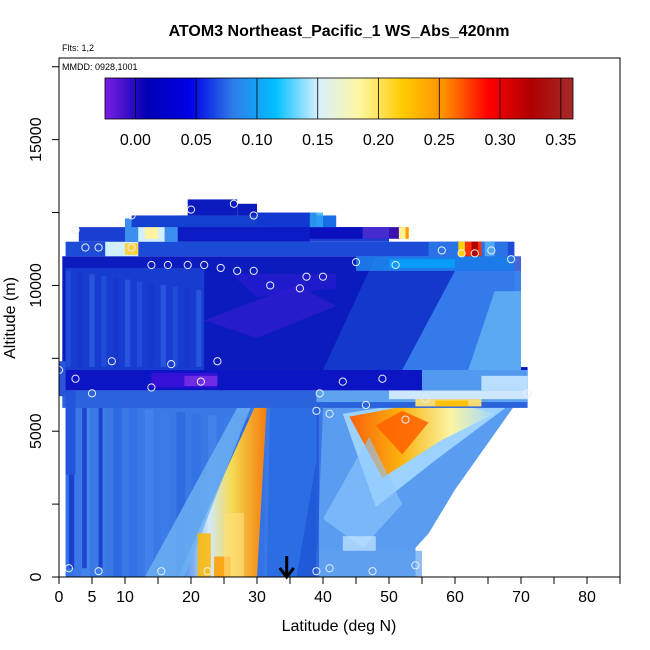 This screenshot has width=650, height=650. Describe the element at coordinates (348, 113) in the screenshot. I see `colorbar-ticks: 0.00 0.05 0.10 0.15 0.20 0.25 0.30 0.35` at that location.